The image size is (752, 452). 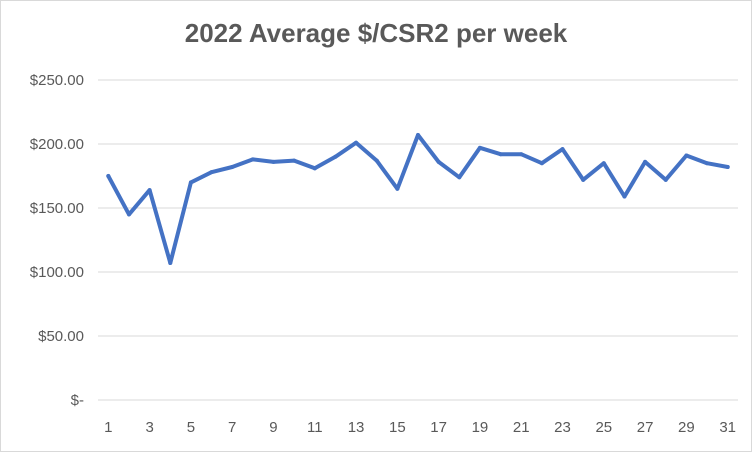 I want to click on x-tick-label: 27, so click(x=645, y=427).